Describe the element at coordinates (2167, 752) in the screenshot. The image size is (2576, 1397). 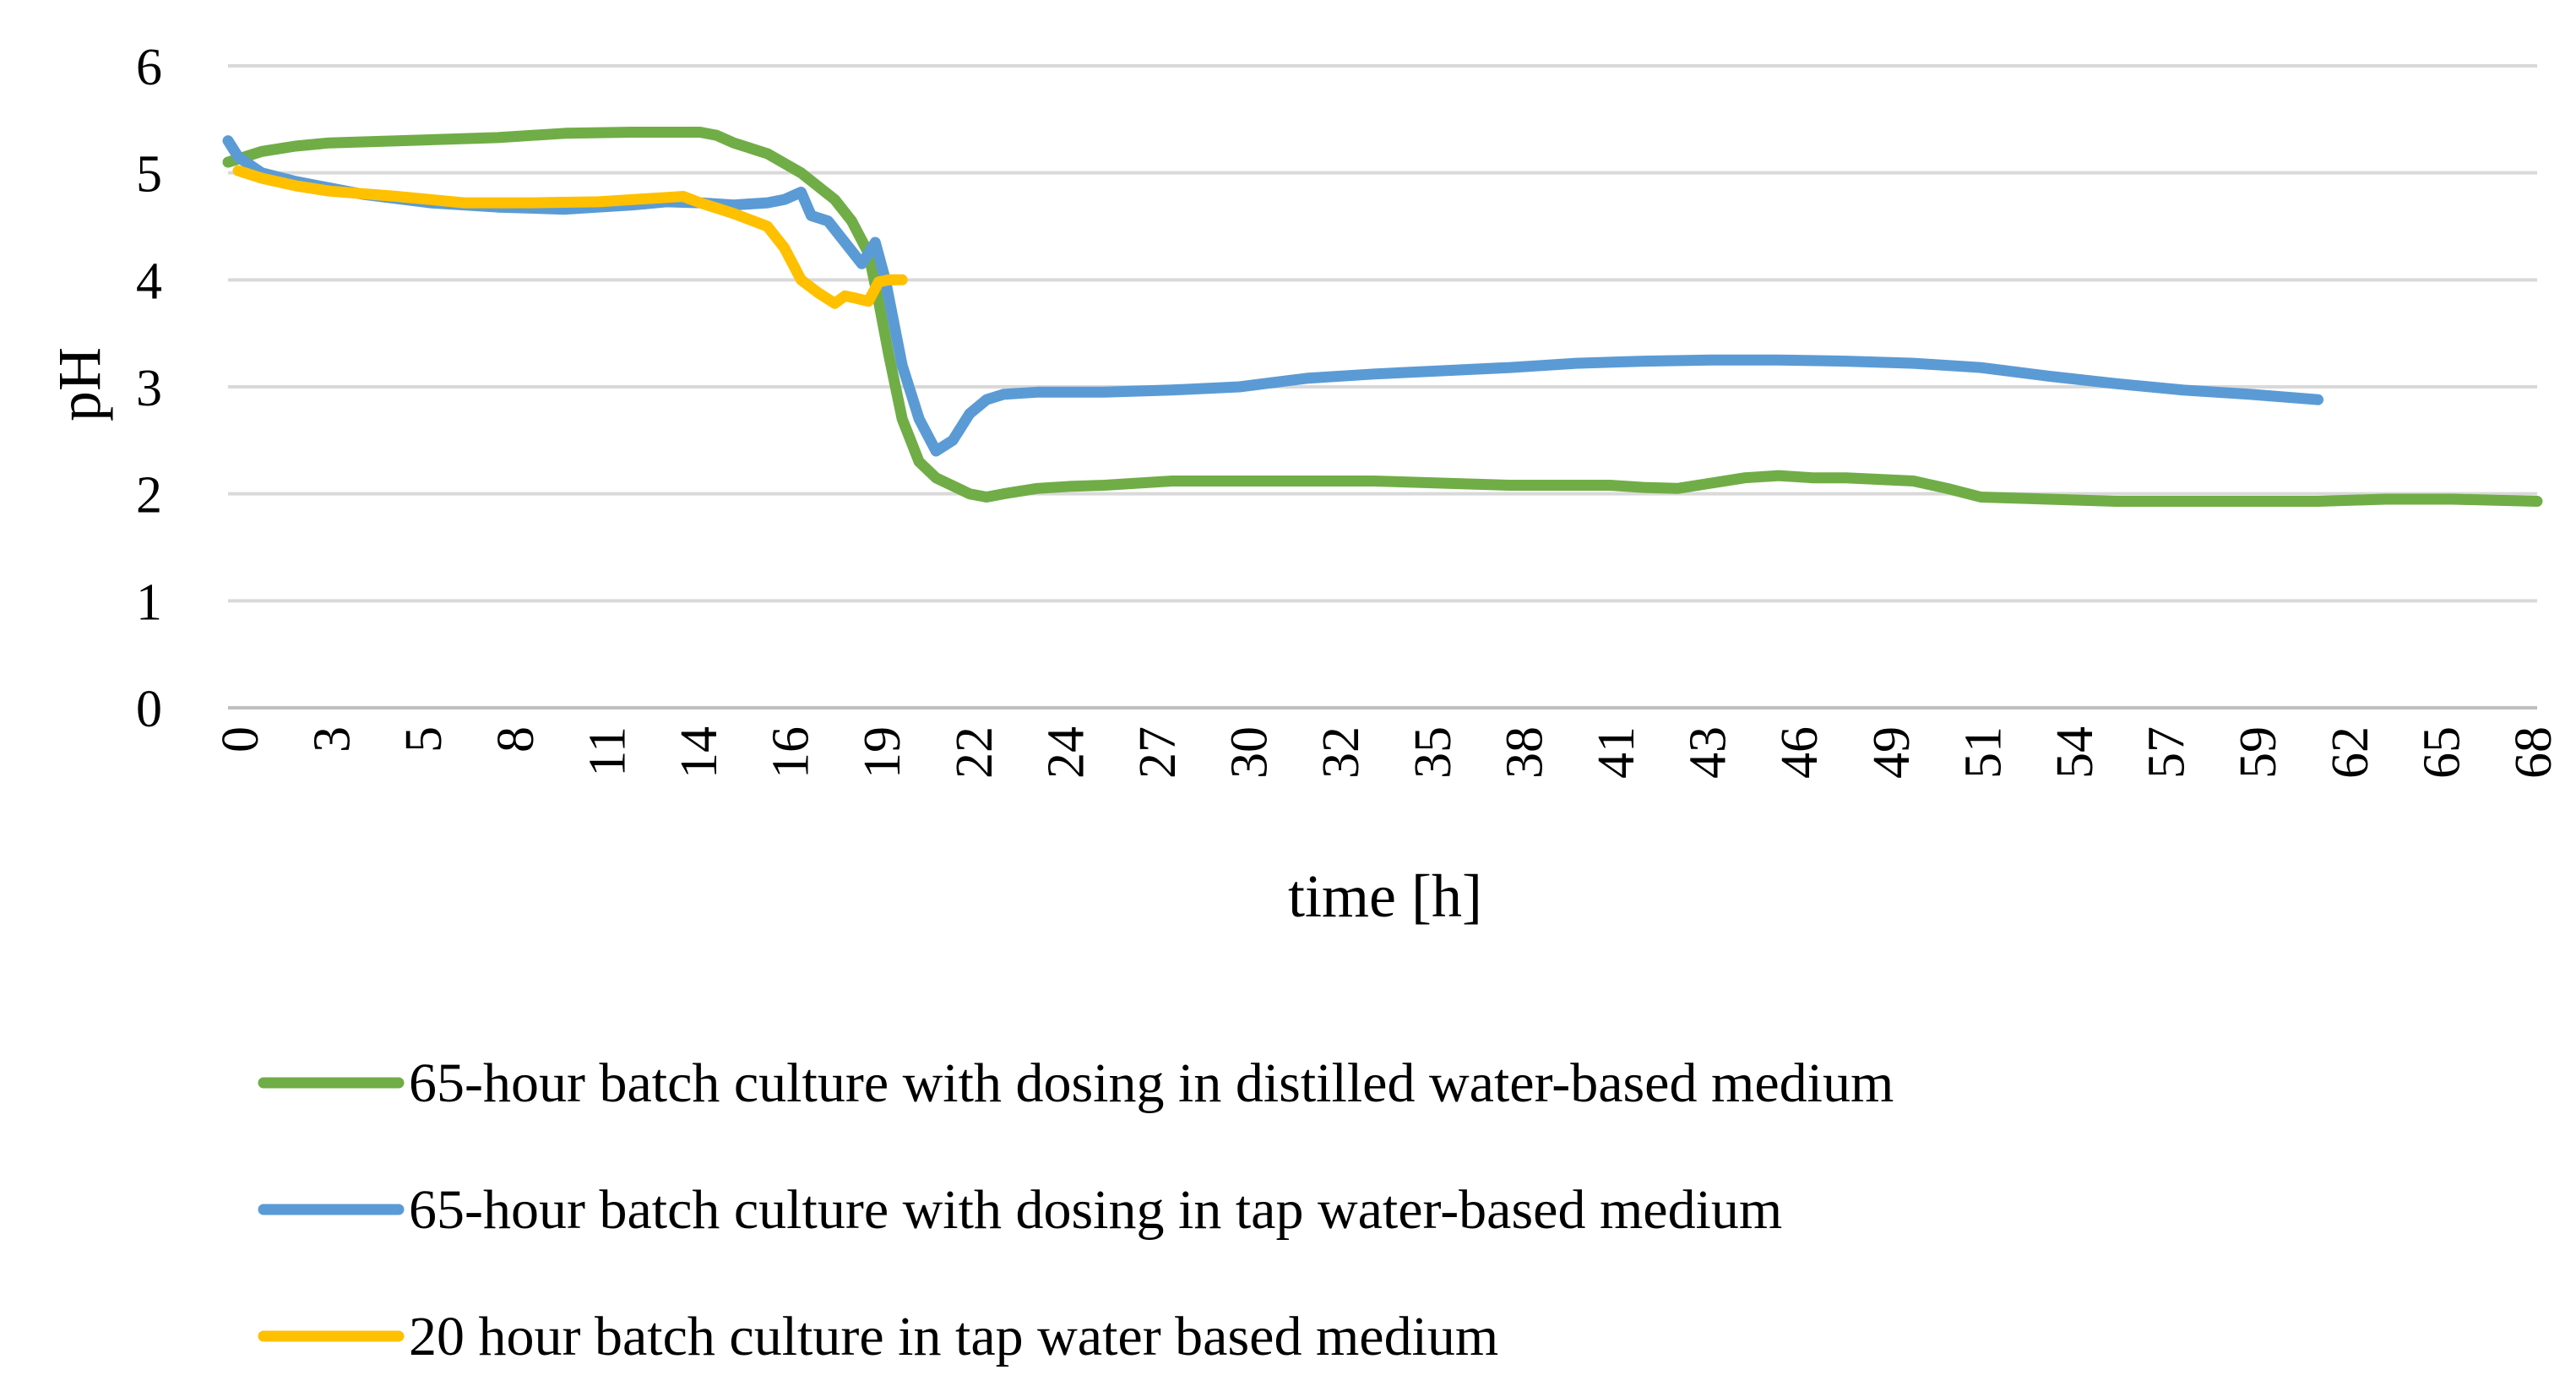
I see `x-tick-label: 57` at that location.